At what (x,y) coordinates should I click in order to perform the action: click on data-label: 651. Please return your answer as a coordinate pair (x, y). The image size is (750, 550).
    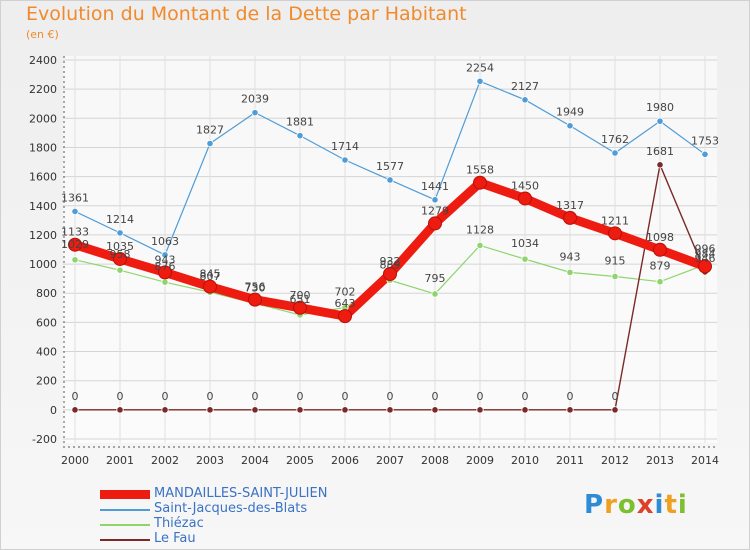
    Looking at the image, I should click on (300, 299).